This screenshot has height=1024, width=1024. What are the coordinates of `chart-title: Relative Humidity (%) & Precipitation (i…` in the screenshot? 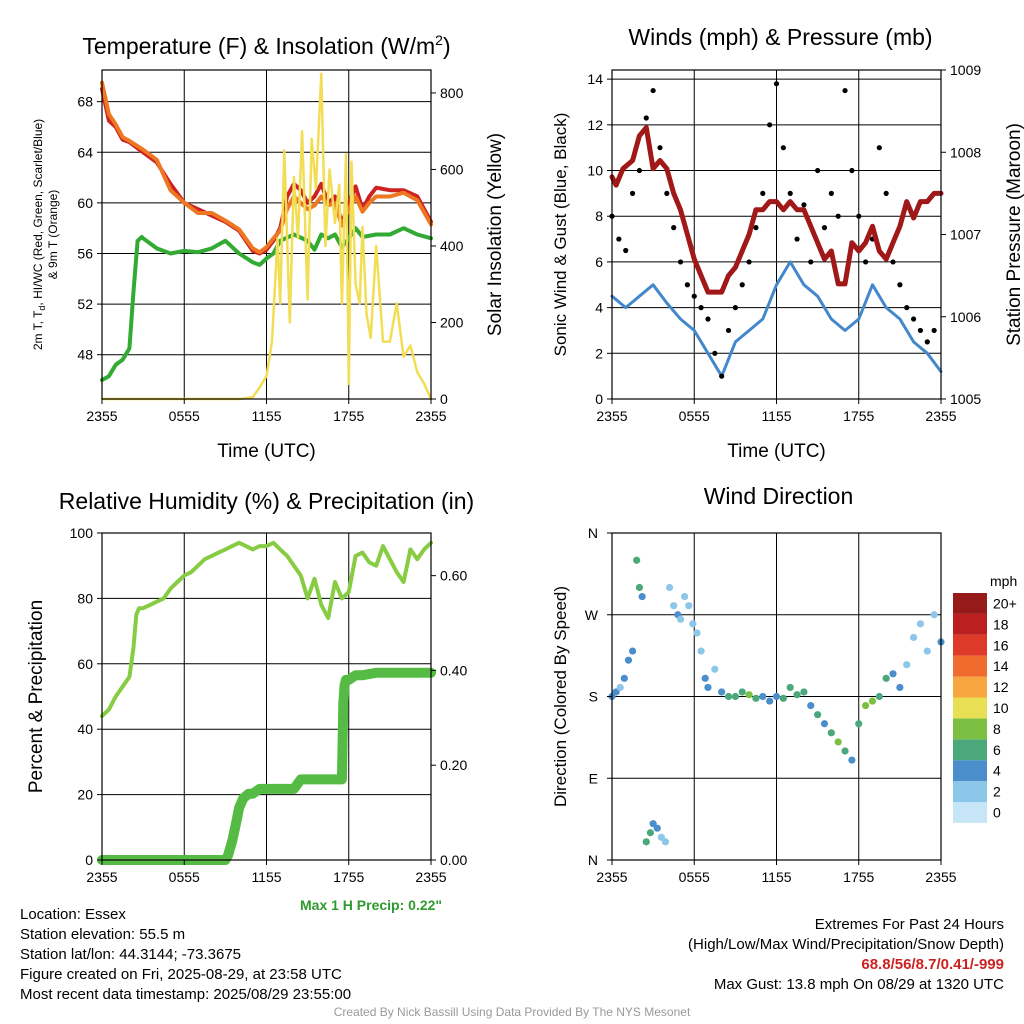 It's located at (266, 501).